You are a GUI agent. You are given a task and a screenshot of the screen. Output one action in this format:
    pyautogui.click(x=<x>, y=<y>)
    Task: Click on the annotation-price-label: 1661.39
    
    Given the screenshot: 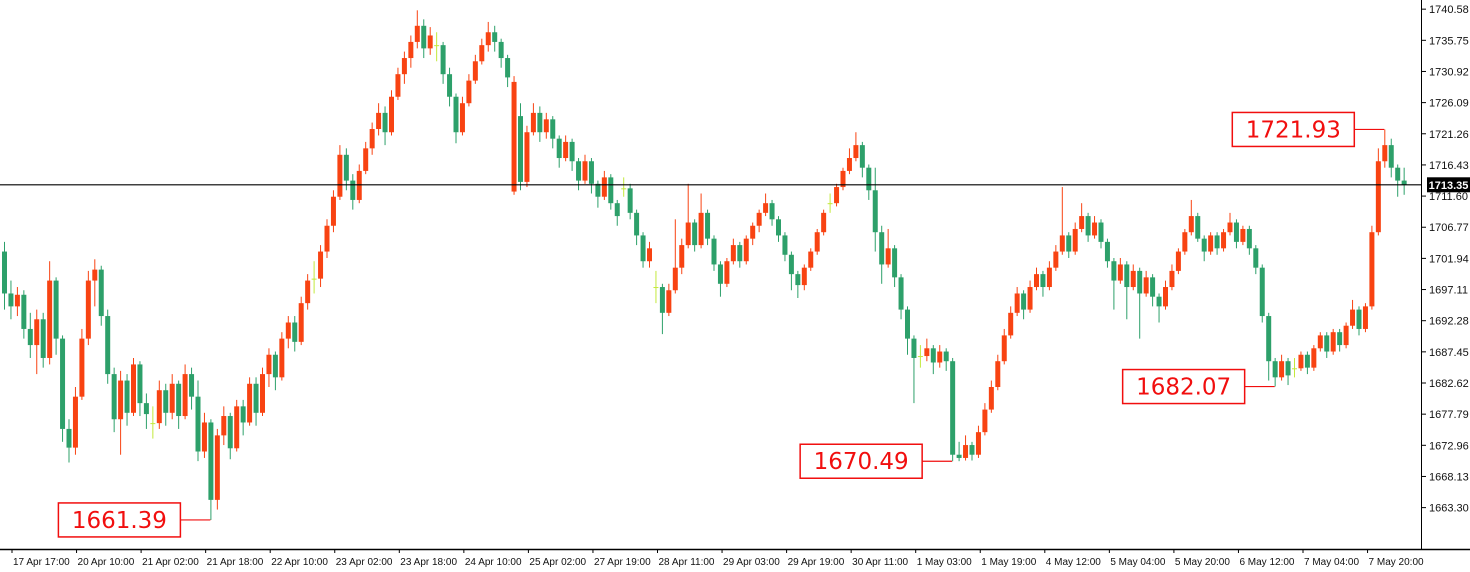 What is the action you would take?
    pyautogui.click(x=119, y=521)
    